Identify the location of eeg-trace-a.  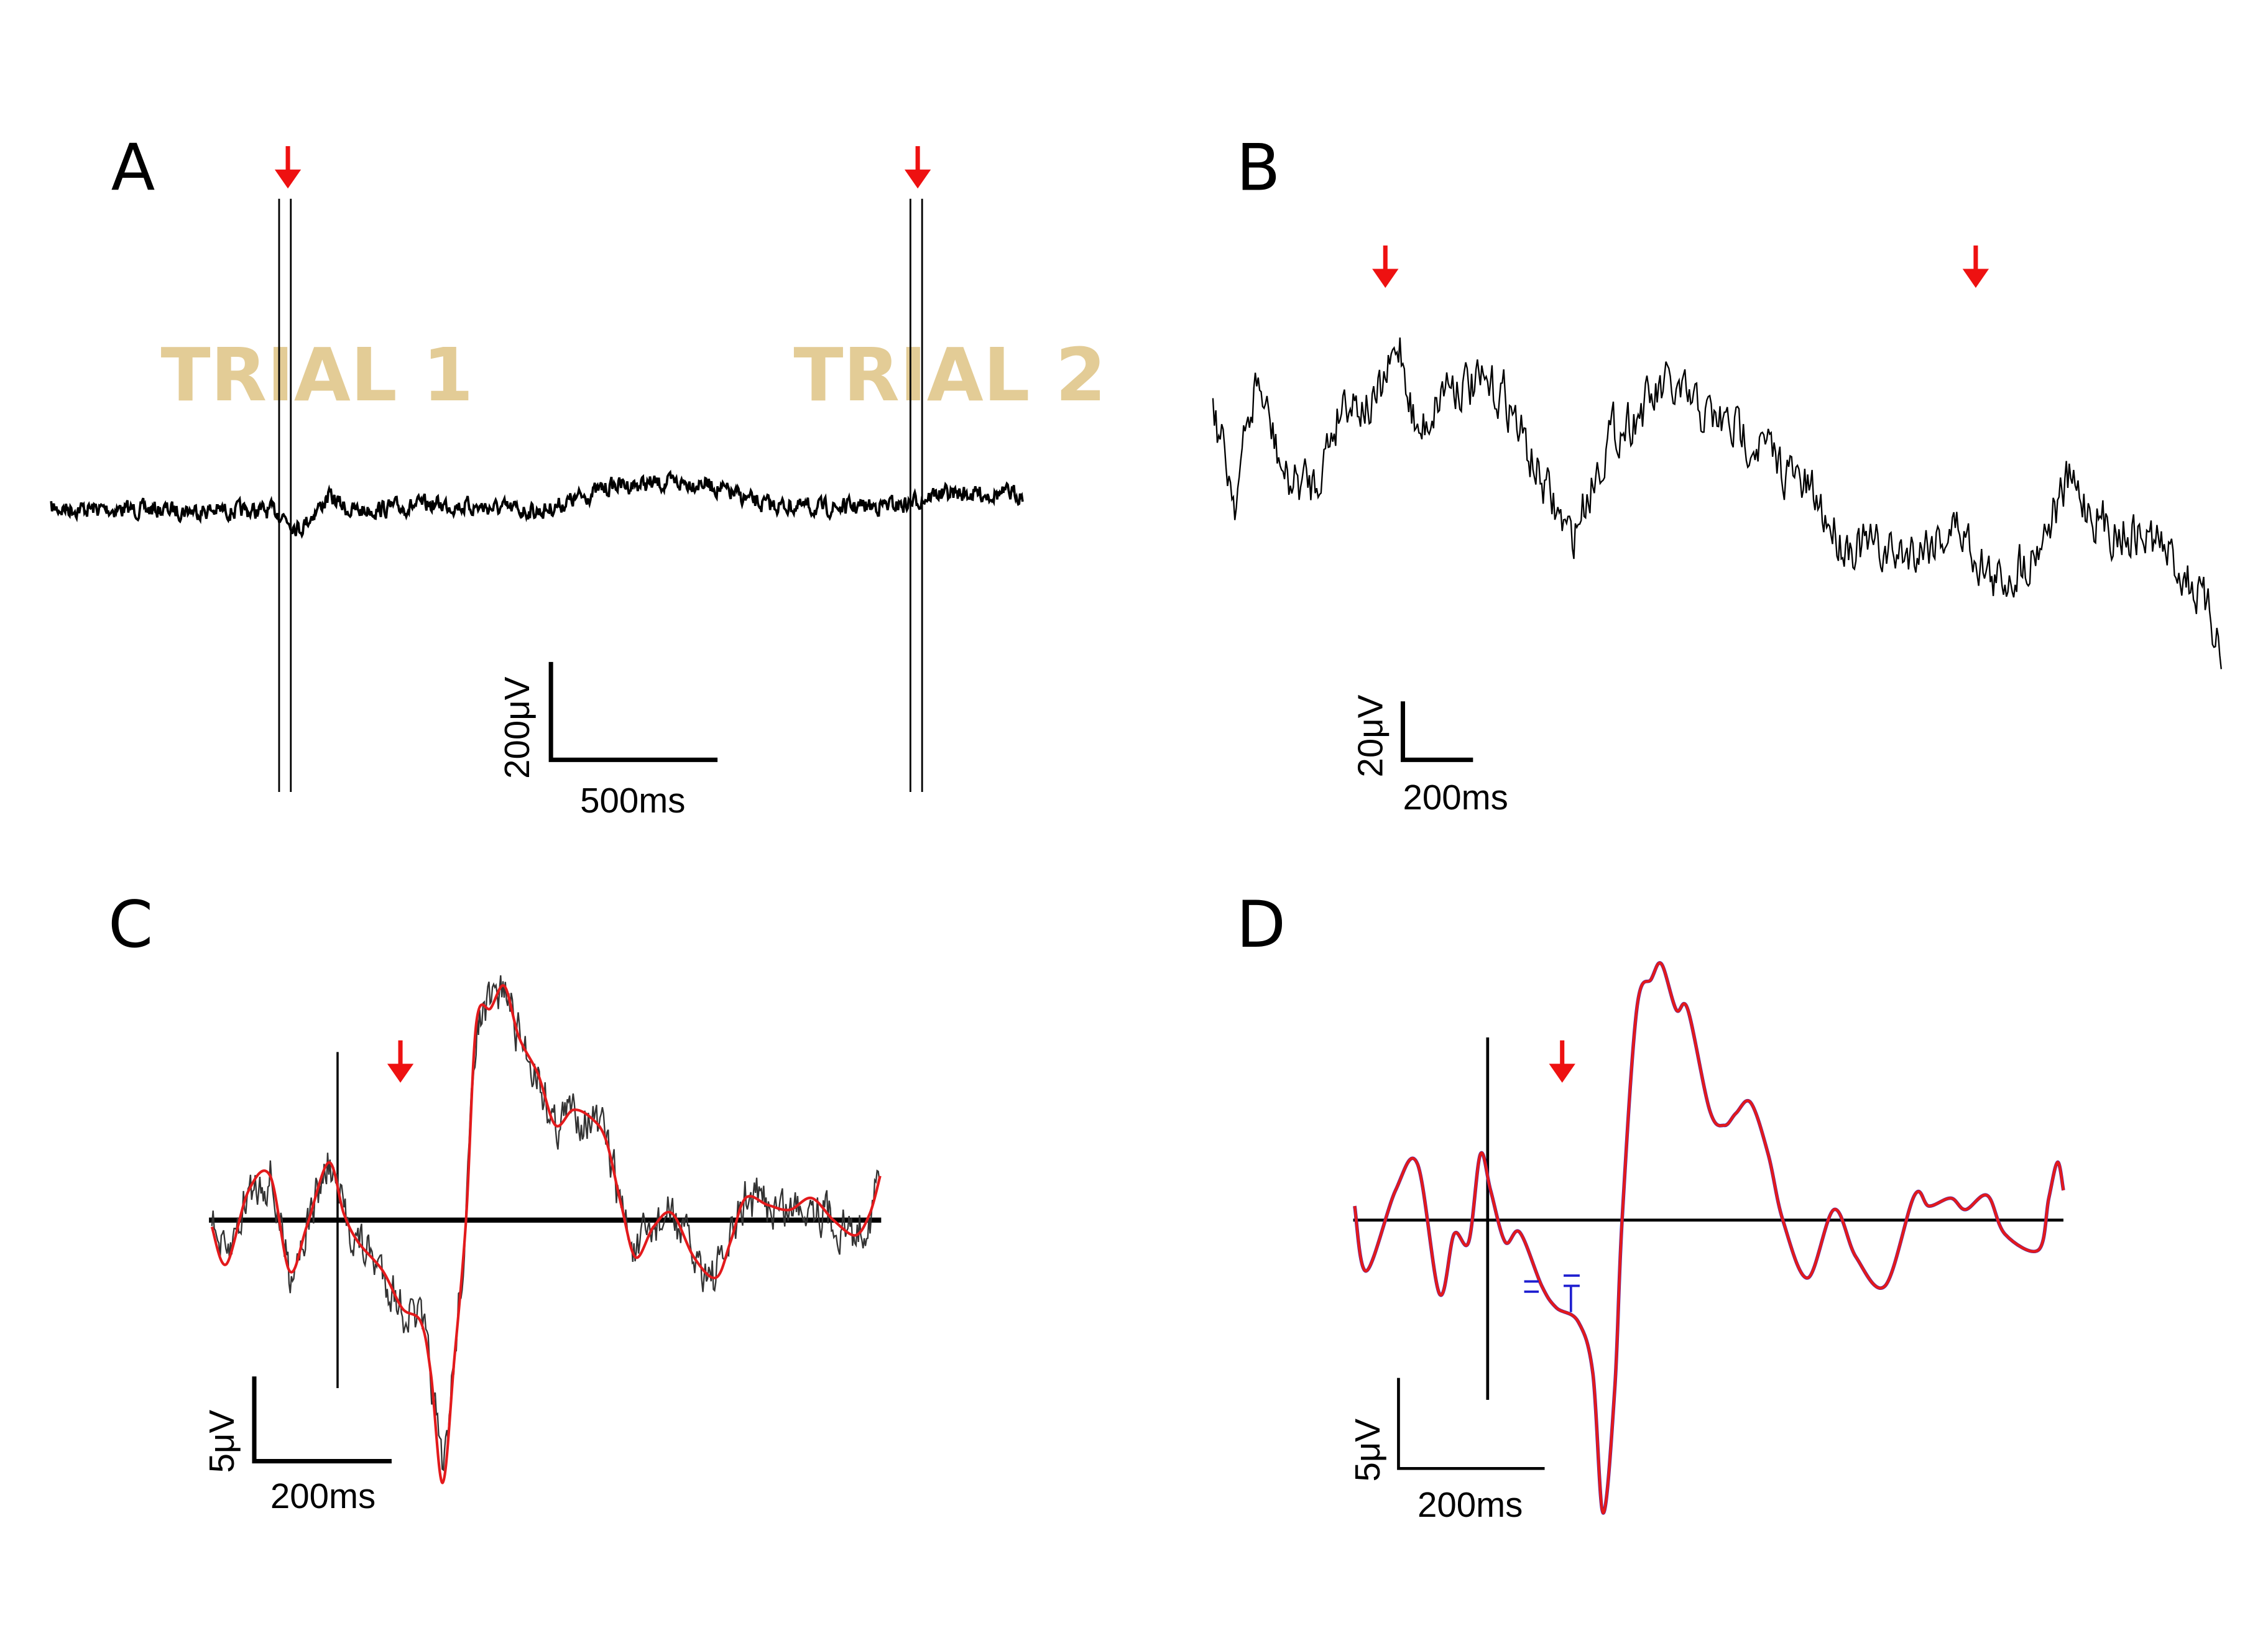
(537, 504).